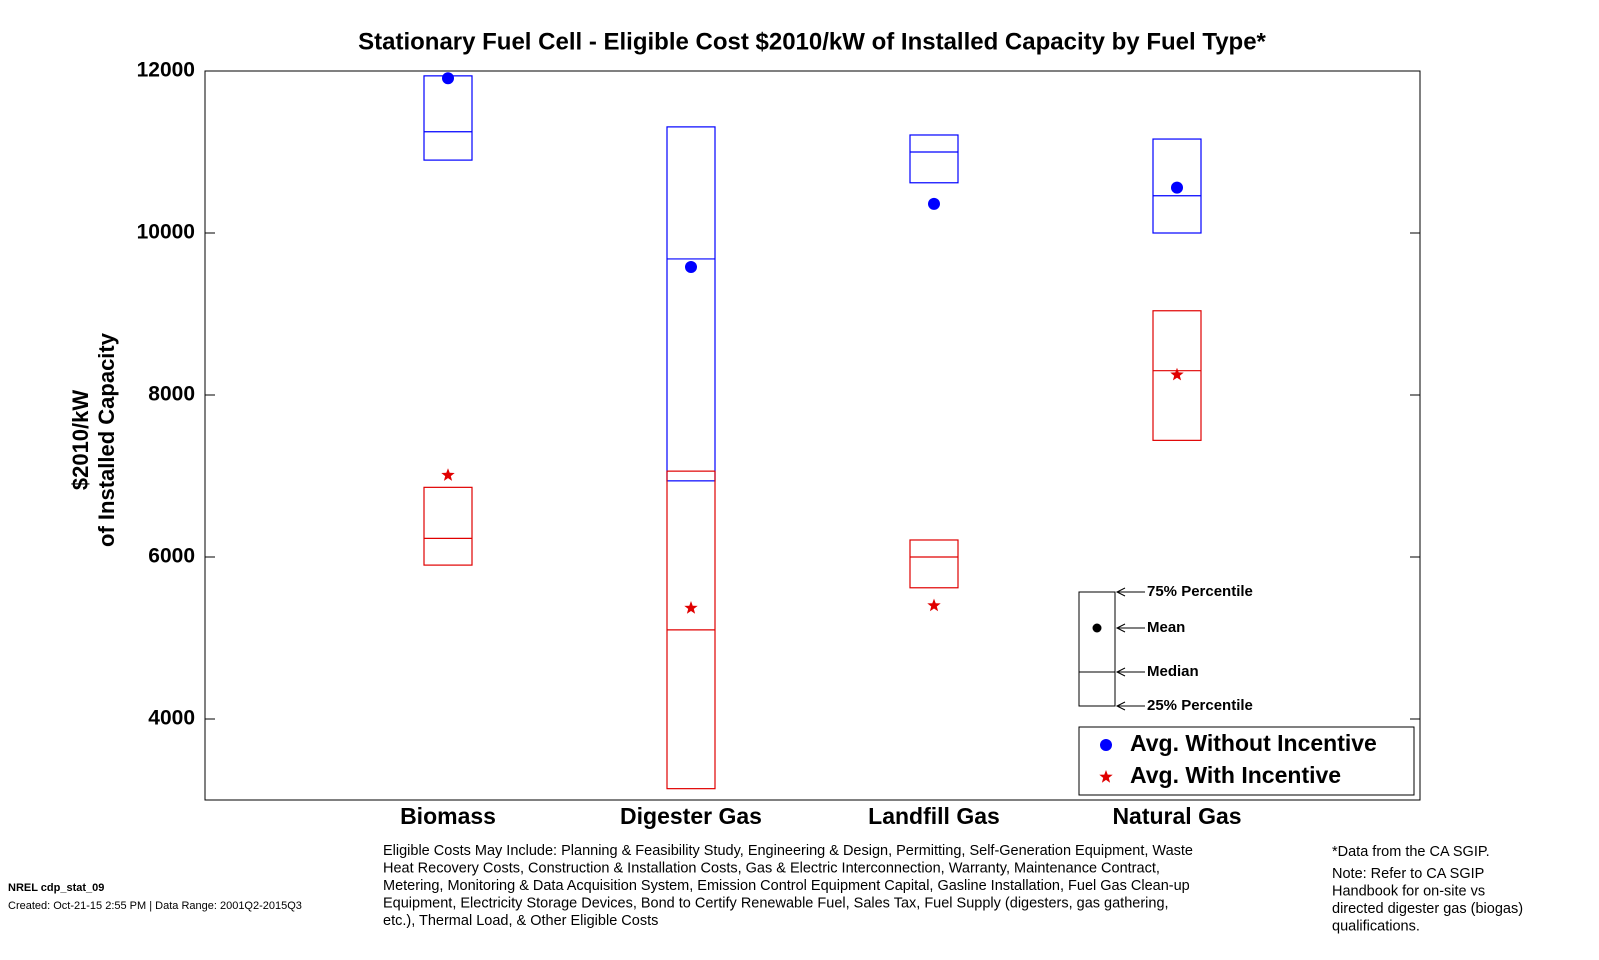 This screenshot has height=960, width=1599. Describe the element at coordinates (171, 556) in the screenshot. I see `y-tick-label: 6000` at that location.